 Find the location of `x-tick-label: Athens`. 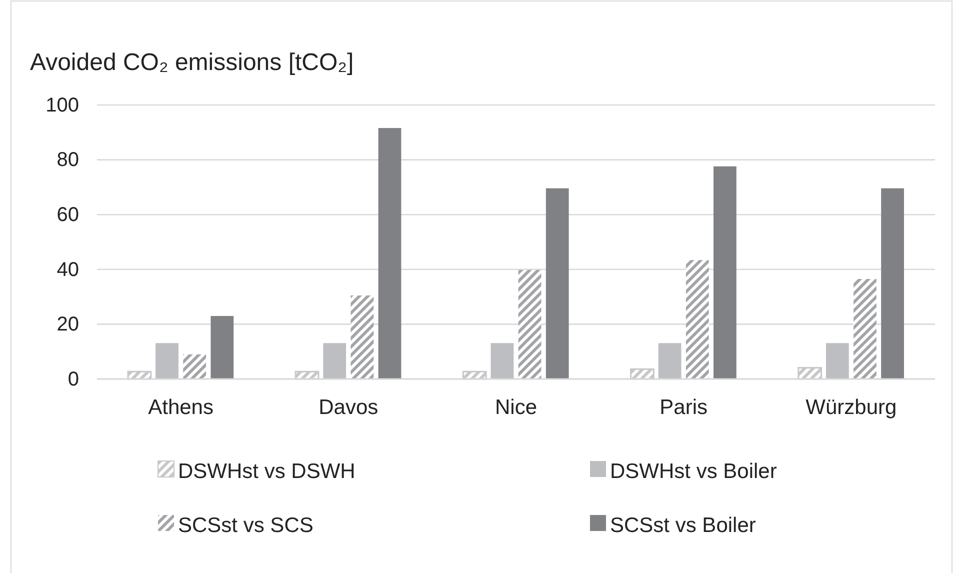

x-tick-label: Athens is located at coordinates (181, 407).